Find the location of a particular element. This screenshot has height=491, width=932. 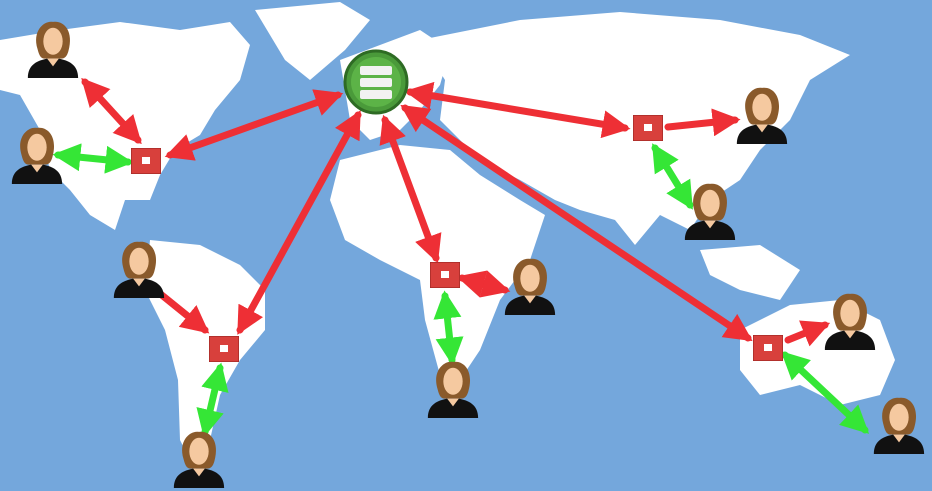

server is located at coordinates (376, 82).